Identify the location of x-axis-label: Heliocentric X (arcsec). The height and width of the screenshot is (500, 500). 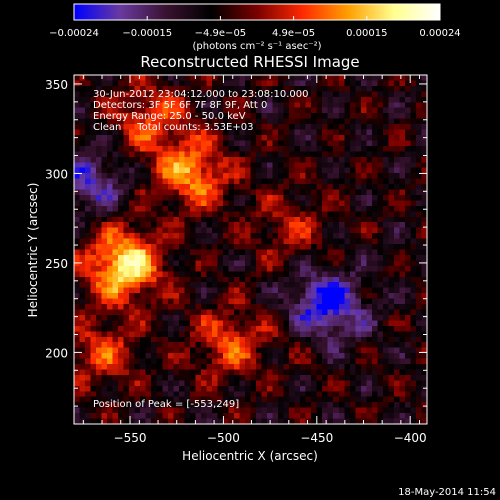
(250, 456).